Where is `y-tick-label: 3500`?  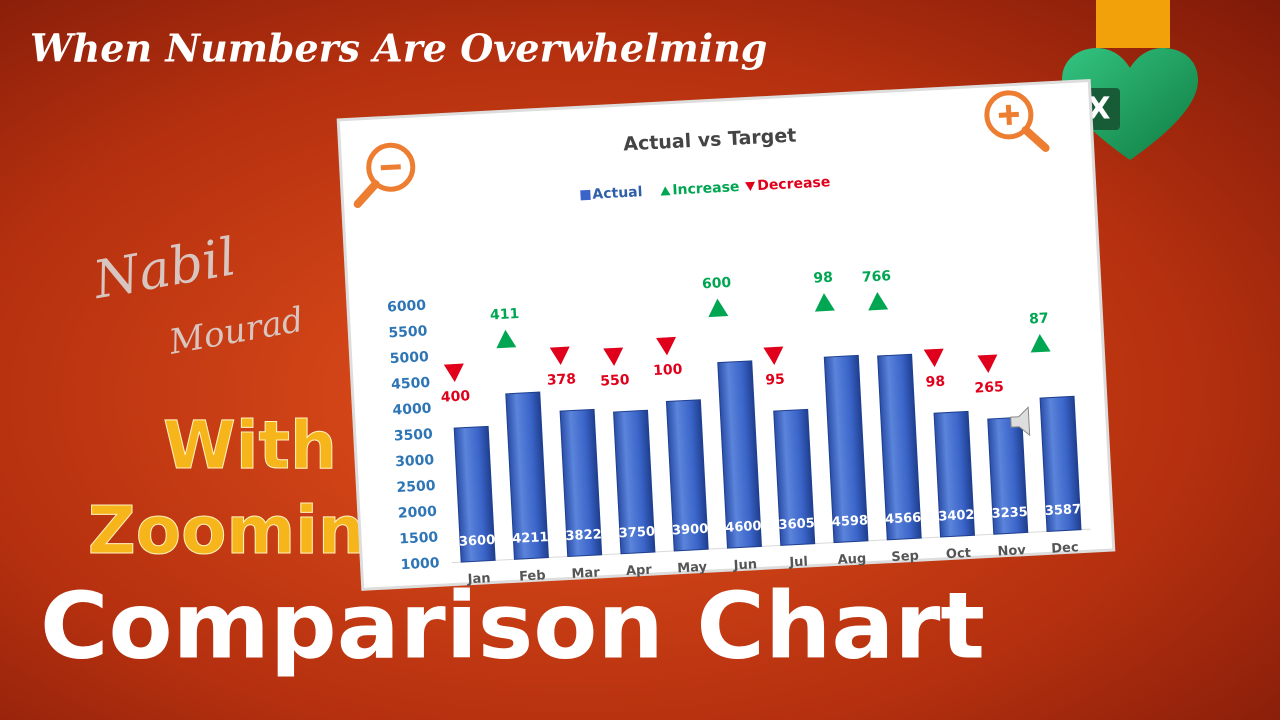 y-tick-label: 3500 is located at coordinates (413, 435).